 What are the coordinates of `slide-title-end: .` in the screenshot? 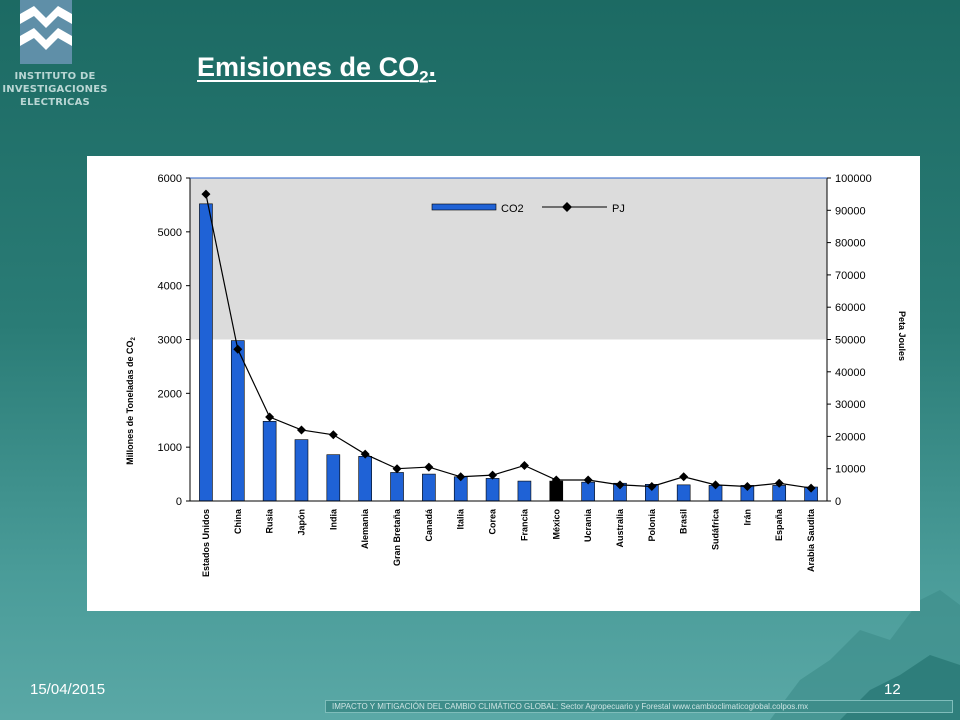 It's located at (432, 67).